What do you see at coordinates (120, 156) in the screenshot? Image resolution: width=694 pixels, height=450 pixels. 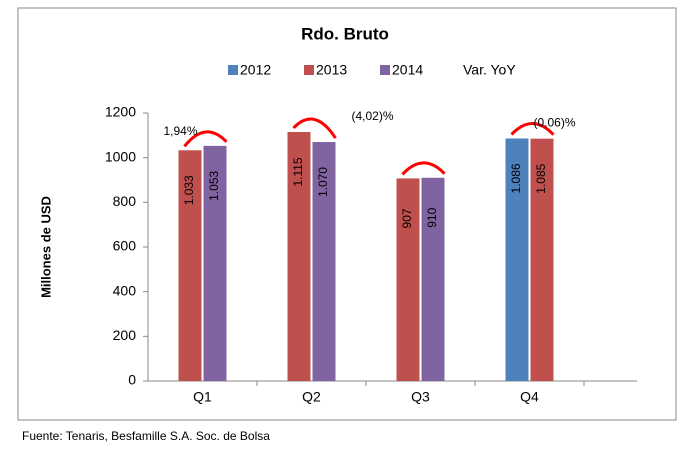 I see `y-tick-label: 1000` at bounding box center [120, 156].